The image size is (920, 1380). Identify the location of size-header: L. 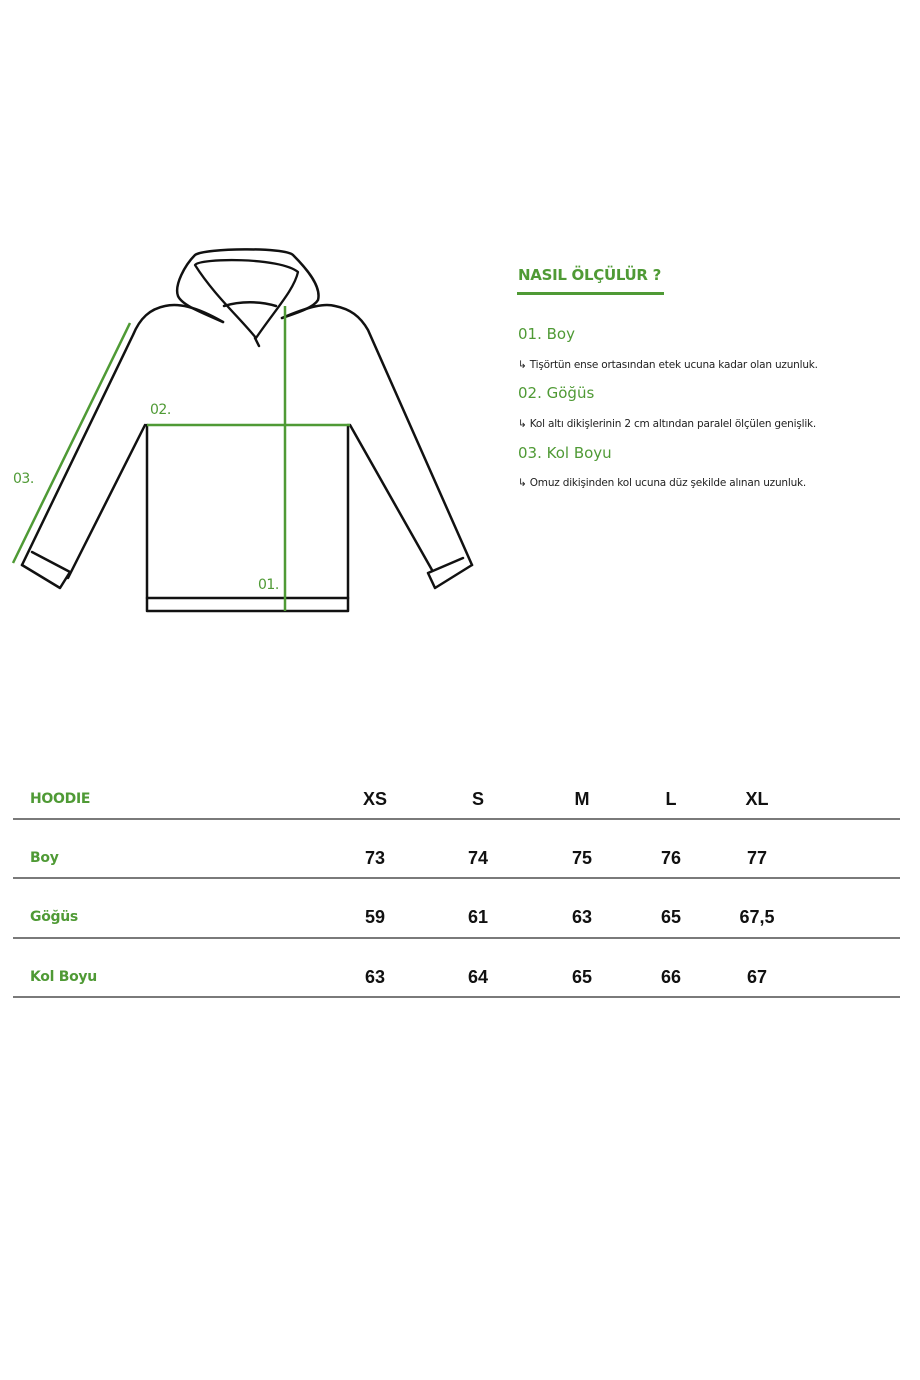
(671, 799).